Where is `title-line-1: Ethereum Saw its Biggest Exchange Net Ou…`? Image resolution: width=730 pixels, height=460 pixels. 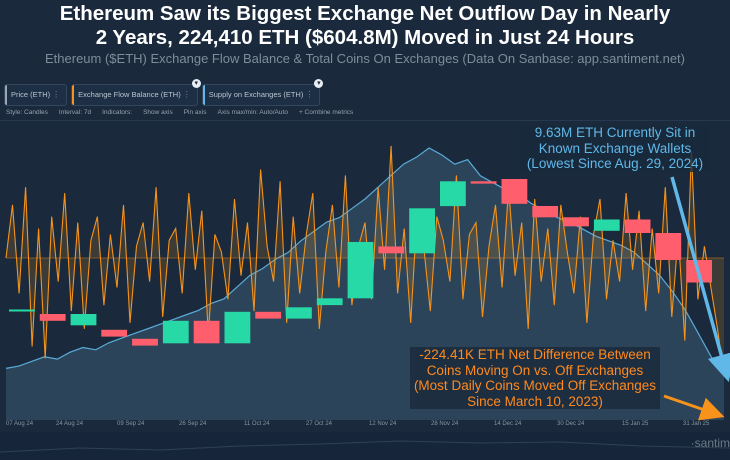
title-line-1: Ethereum Saw its Biggest Exchange Net Ou… is located at coordinates (365, 13).